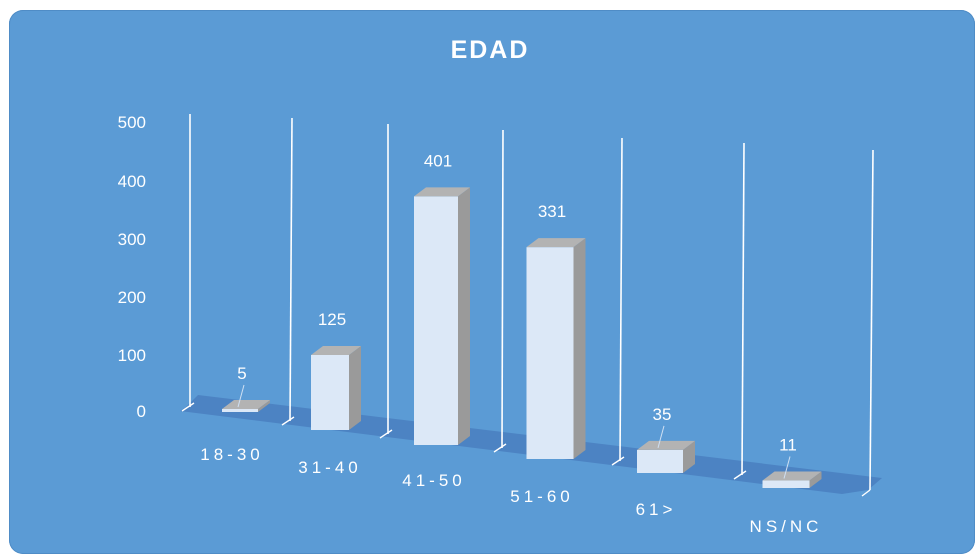  I want to click on data-label: 5, so click(241, 373).